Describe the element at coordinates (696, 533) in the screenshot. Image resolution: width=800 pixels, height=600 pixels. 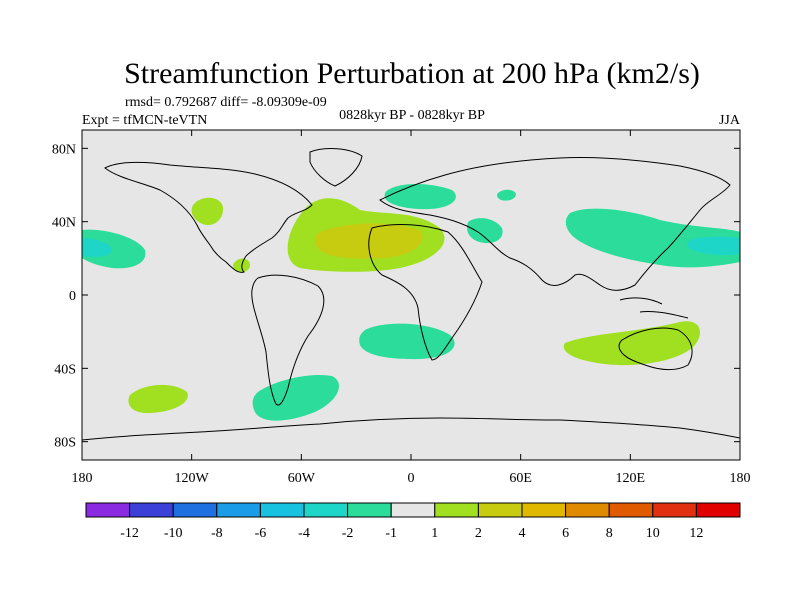
I see `colorbar-label: 12` at that location.